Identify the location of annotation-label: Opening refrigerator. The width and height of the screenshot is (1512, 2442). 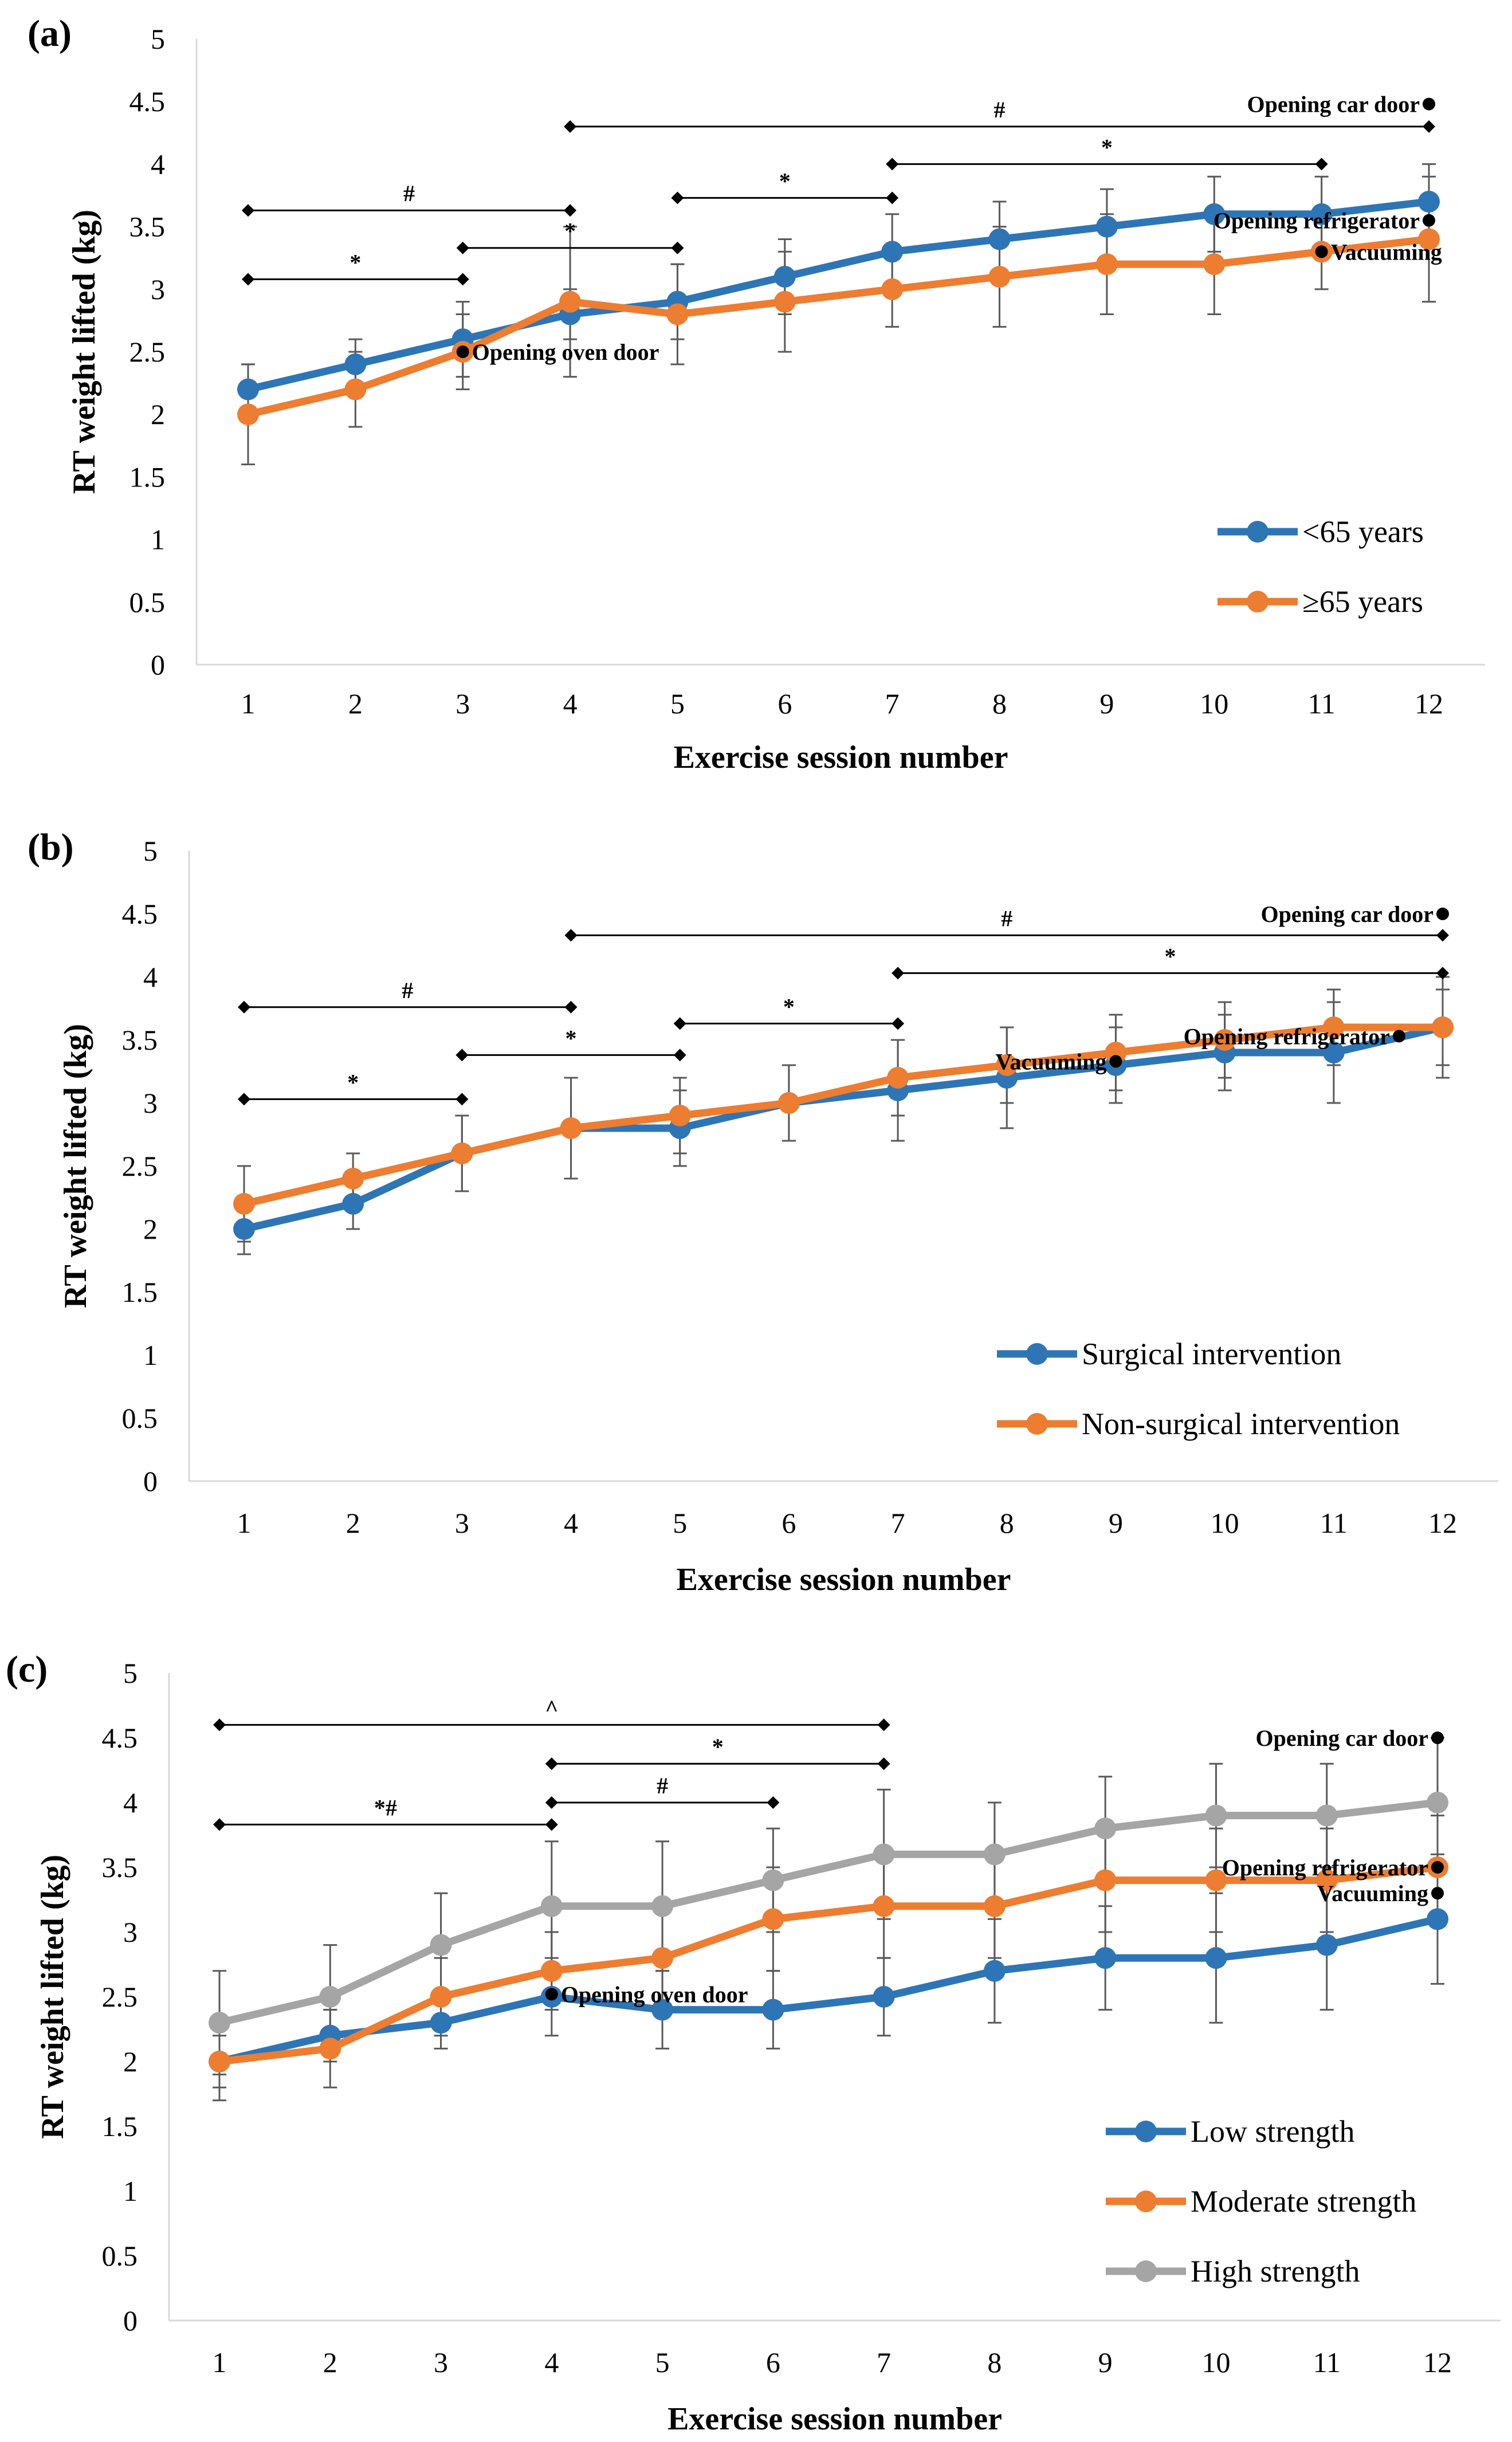
(1316, 221).